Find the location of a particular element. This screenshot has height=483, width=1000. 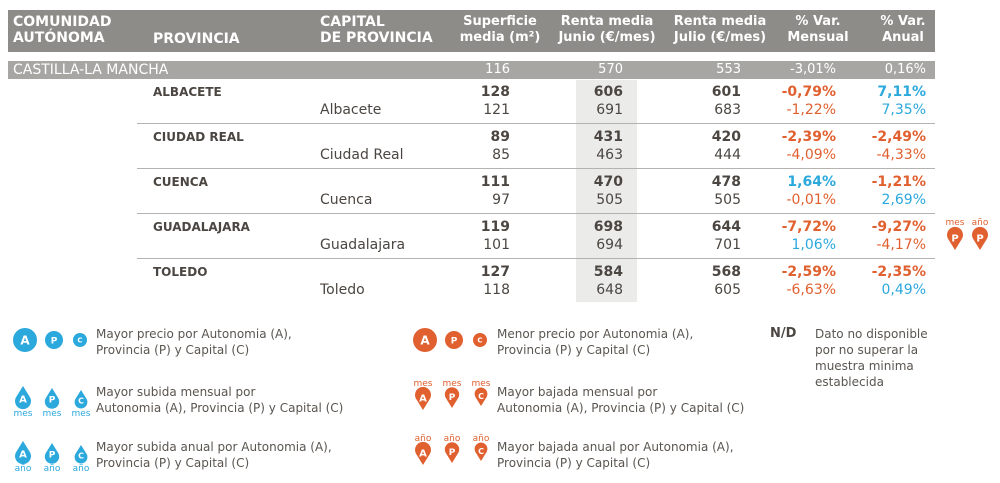

capital-value: 85 is located at coordinates (501, 155).